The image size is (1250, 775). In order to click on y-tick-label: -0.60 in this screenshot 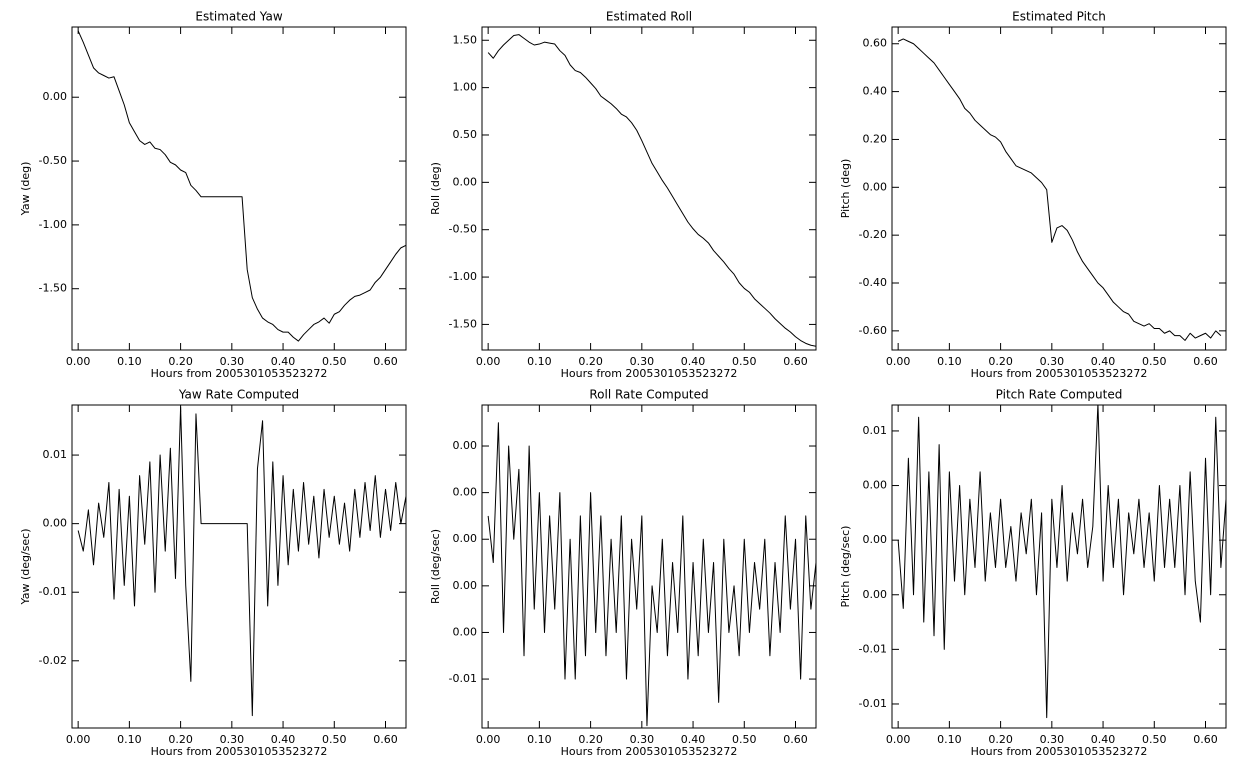, I will do `click(873, 330)`.